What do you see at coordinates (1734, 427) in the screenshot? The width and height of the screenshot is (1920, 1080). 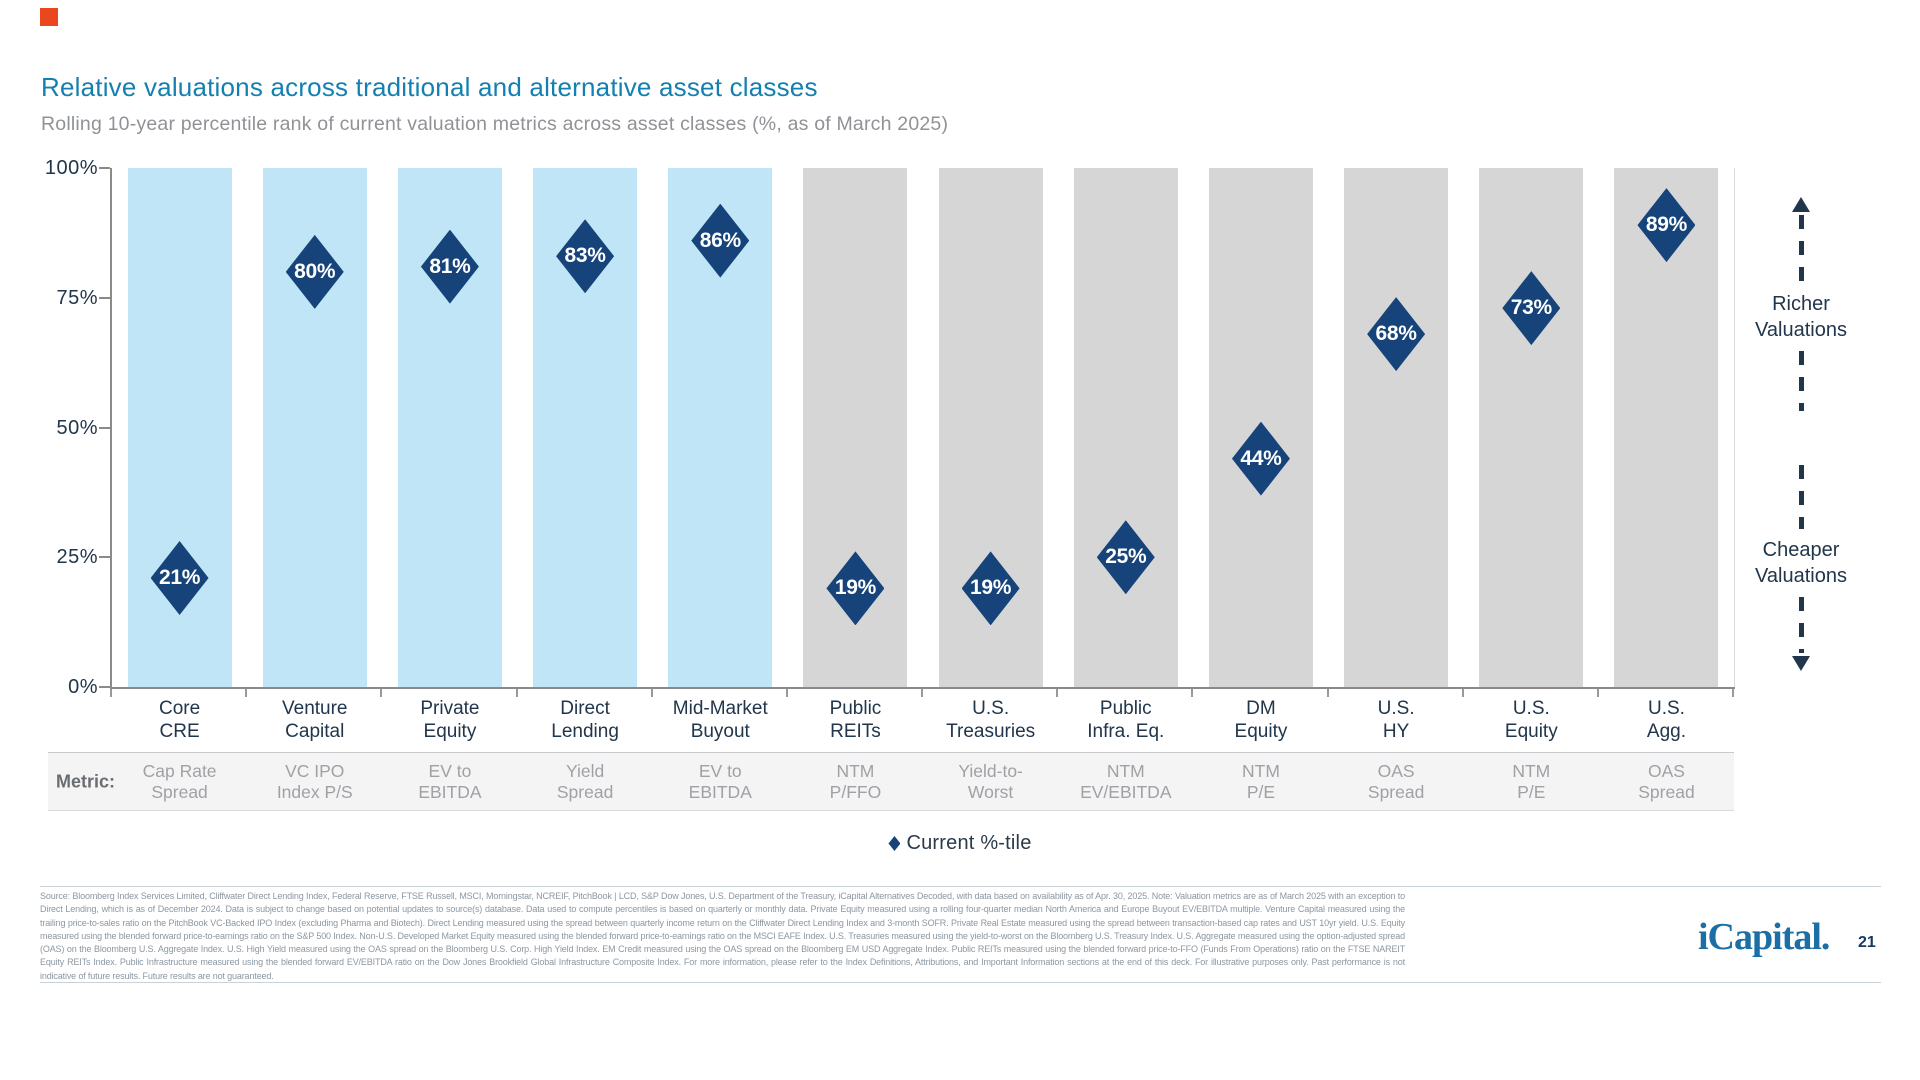 I see `plot-right-border` at bounding box center [1734, 427].